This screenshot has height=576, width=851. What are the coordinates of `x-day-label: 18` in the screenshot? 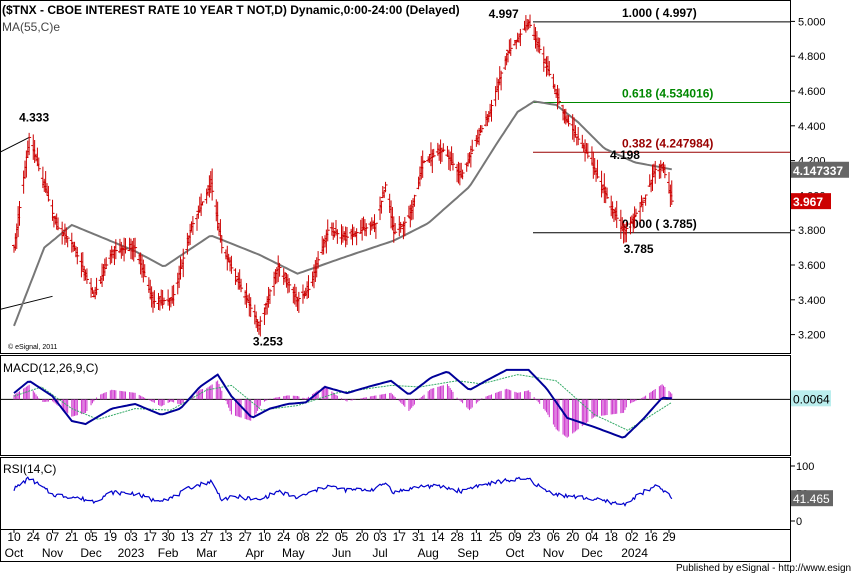 It's located at (612, 537).